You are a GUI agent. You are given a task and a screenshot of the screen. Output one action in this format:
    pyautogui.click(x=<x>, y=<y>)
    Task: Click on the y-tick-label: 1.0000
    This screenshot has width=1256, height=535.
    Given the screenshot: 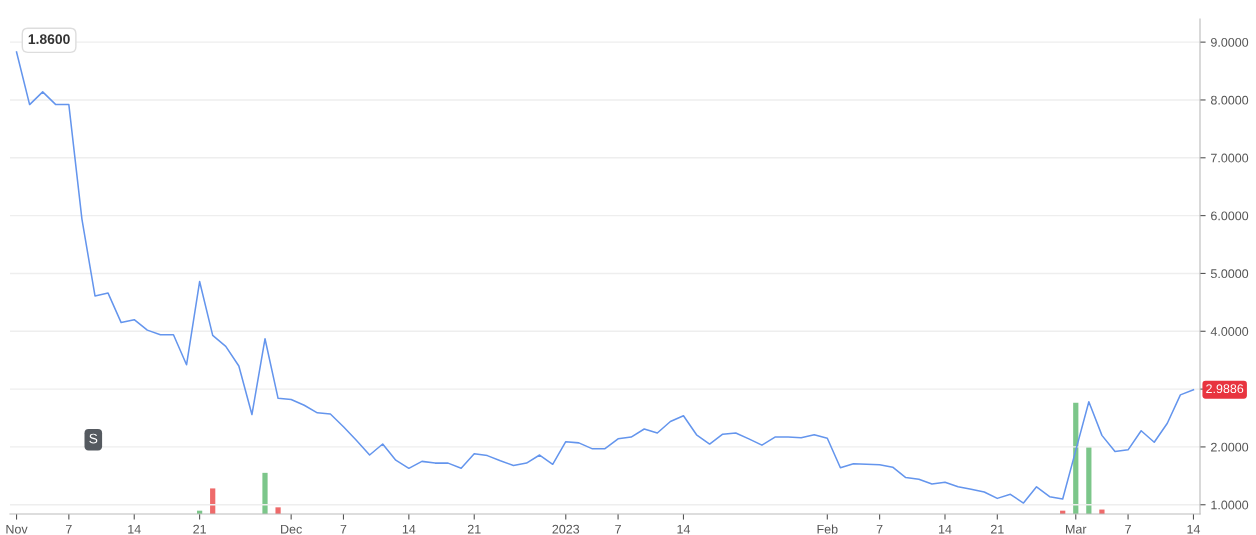 What is the action you would take?
    pyautogui.click(x=1230, y=505)
    